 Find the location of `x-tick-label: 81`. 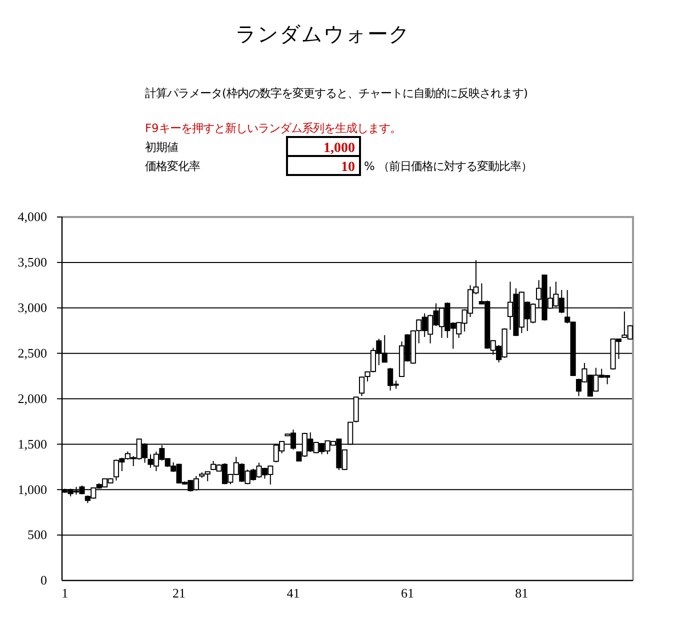

x-tick-label: 81 is located at coordinates (521, 593).